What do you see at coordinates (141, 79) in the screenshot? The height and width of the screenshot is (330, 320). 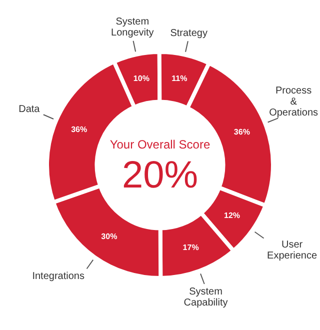 I see `data-label: 10%` at bounding box center [141, 79].